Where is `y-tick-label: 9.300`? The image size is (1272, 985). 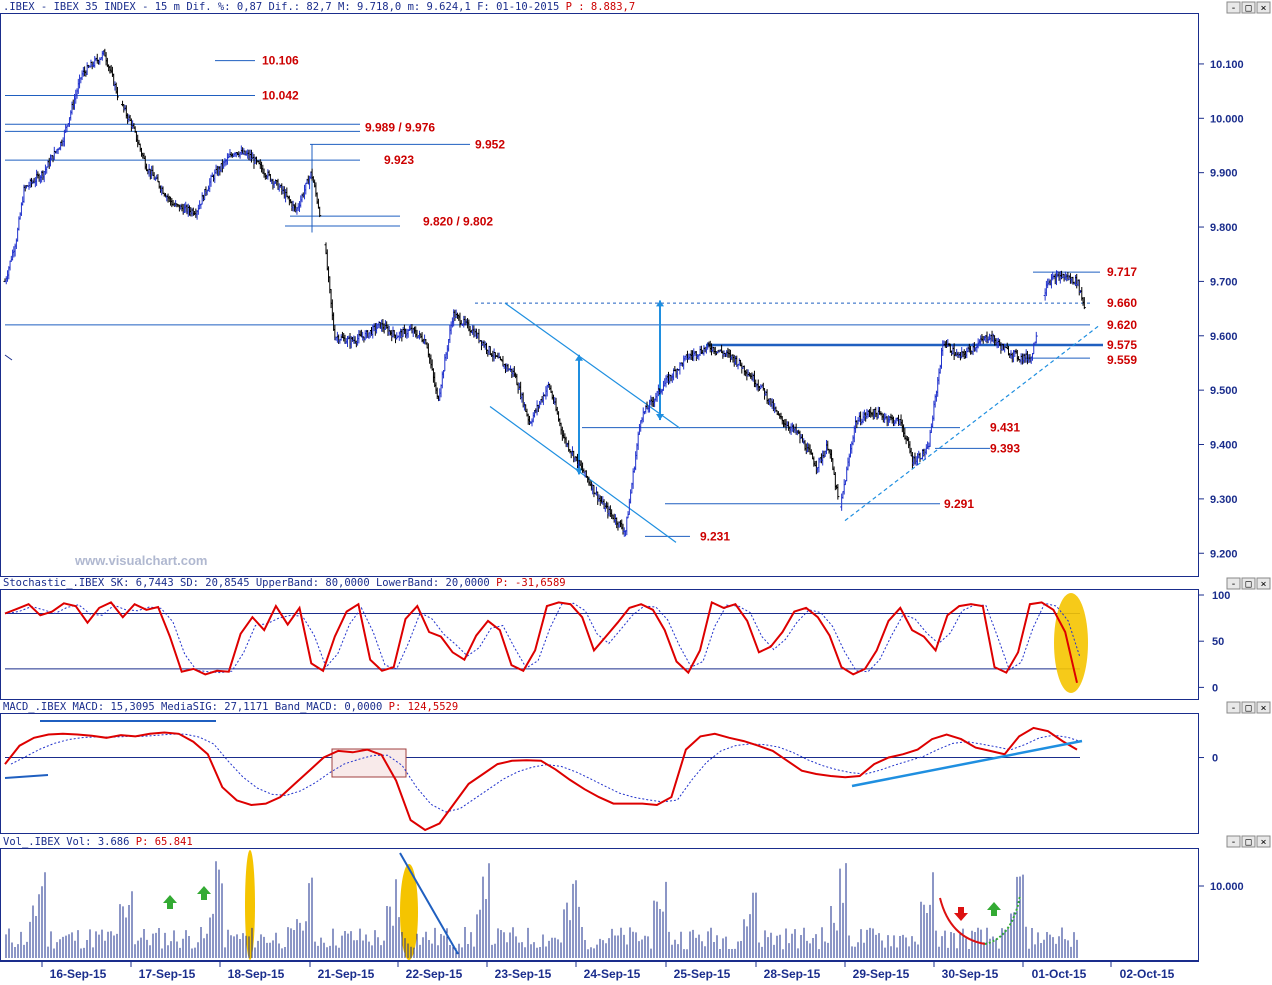 y-tick-label: 9.300 is located at coordinates (1224, 500).